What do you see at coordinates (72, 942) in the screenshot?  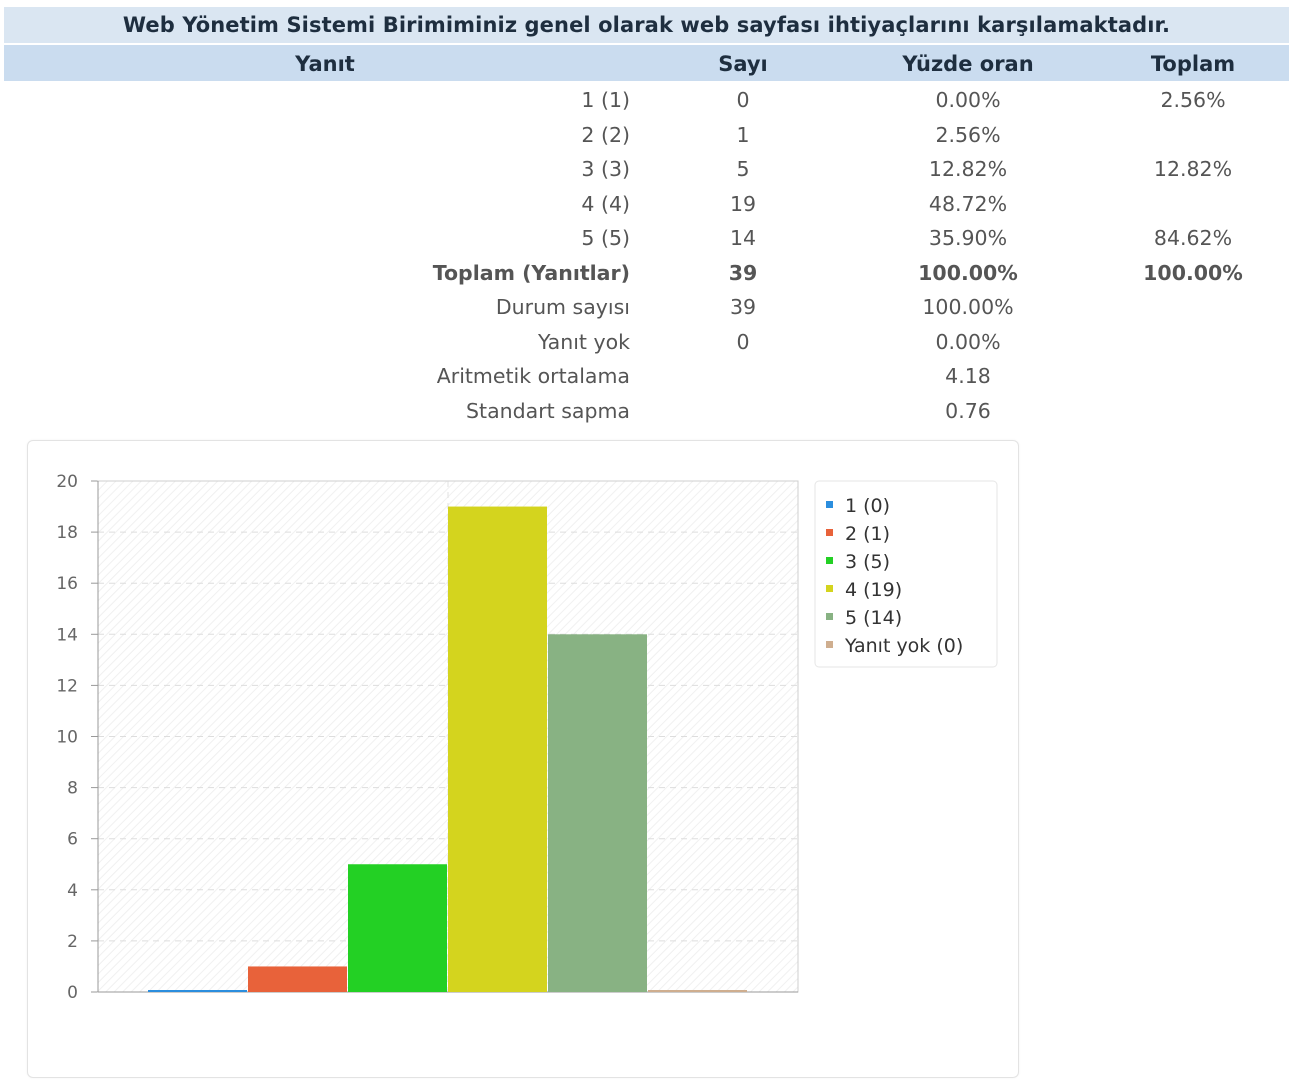 I see `y-tick-label: 2` at bounding box center [72, 942].